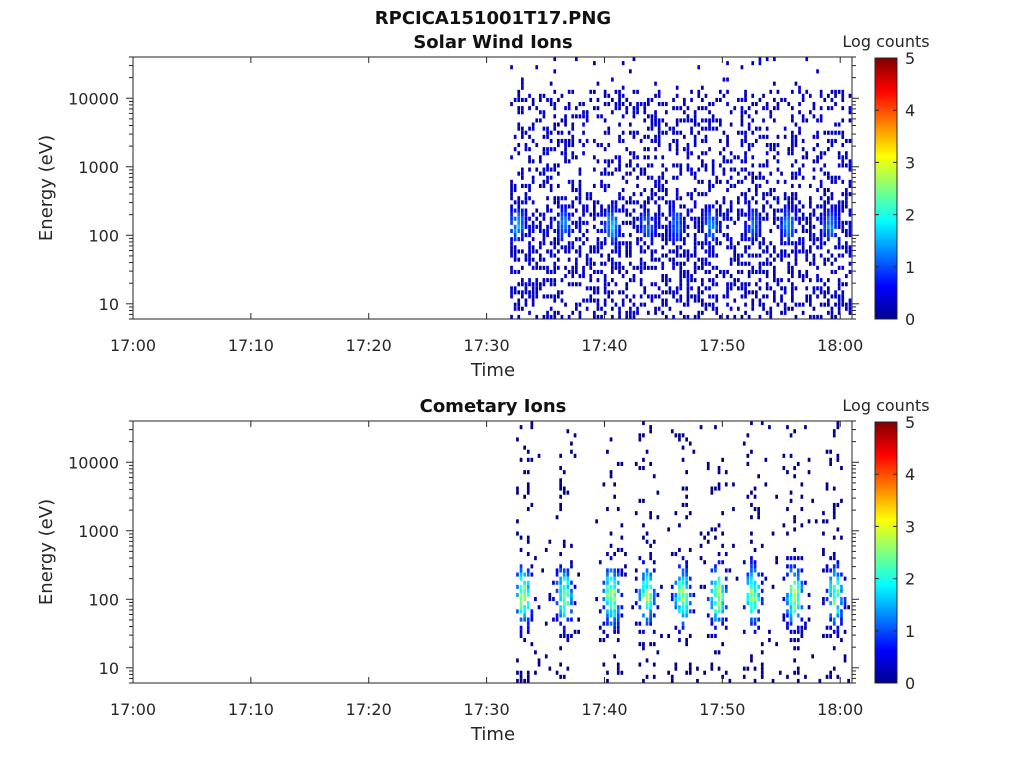 Image resolution: width=1024 pixels, height=768 pixels. Describe the element at coordinates (910, 579) in the screenshot. I see `colorbar-tick-label: 2` at that location.